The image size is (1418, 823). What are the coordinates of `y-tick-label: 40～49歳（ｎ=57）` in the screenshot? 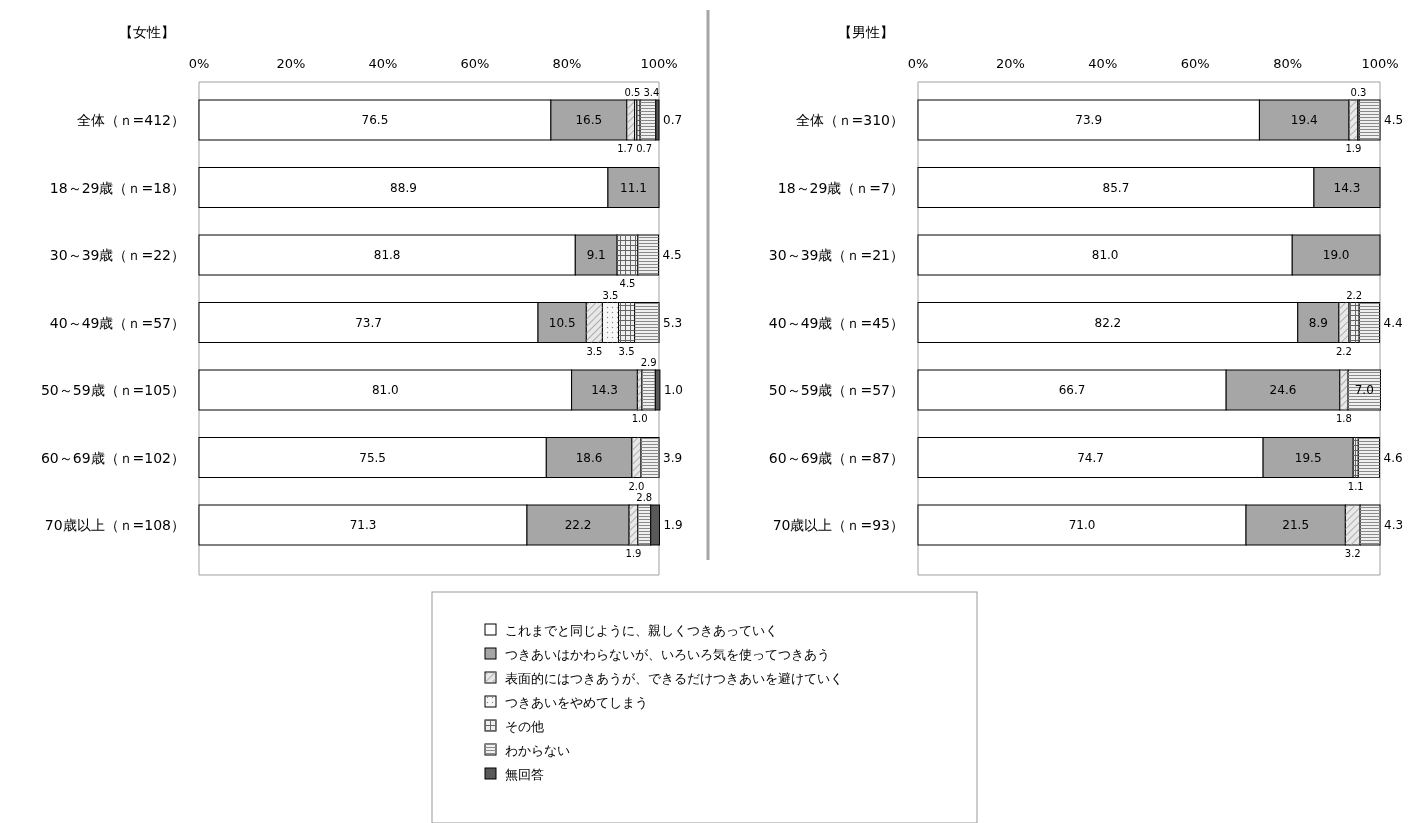 It's located at (117, 322).